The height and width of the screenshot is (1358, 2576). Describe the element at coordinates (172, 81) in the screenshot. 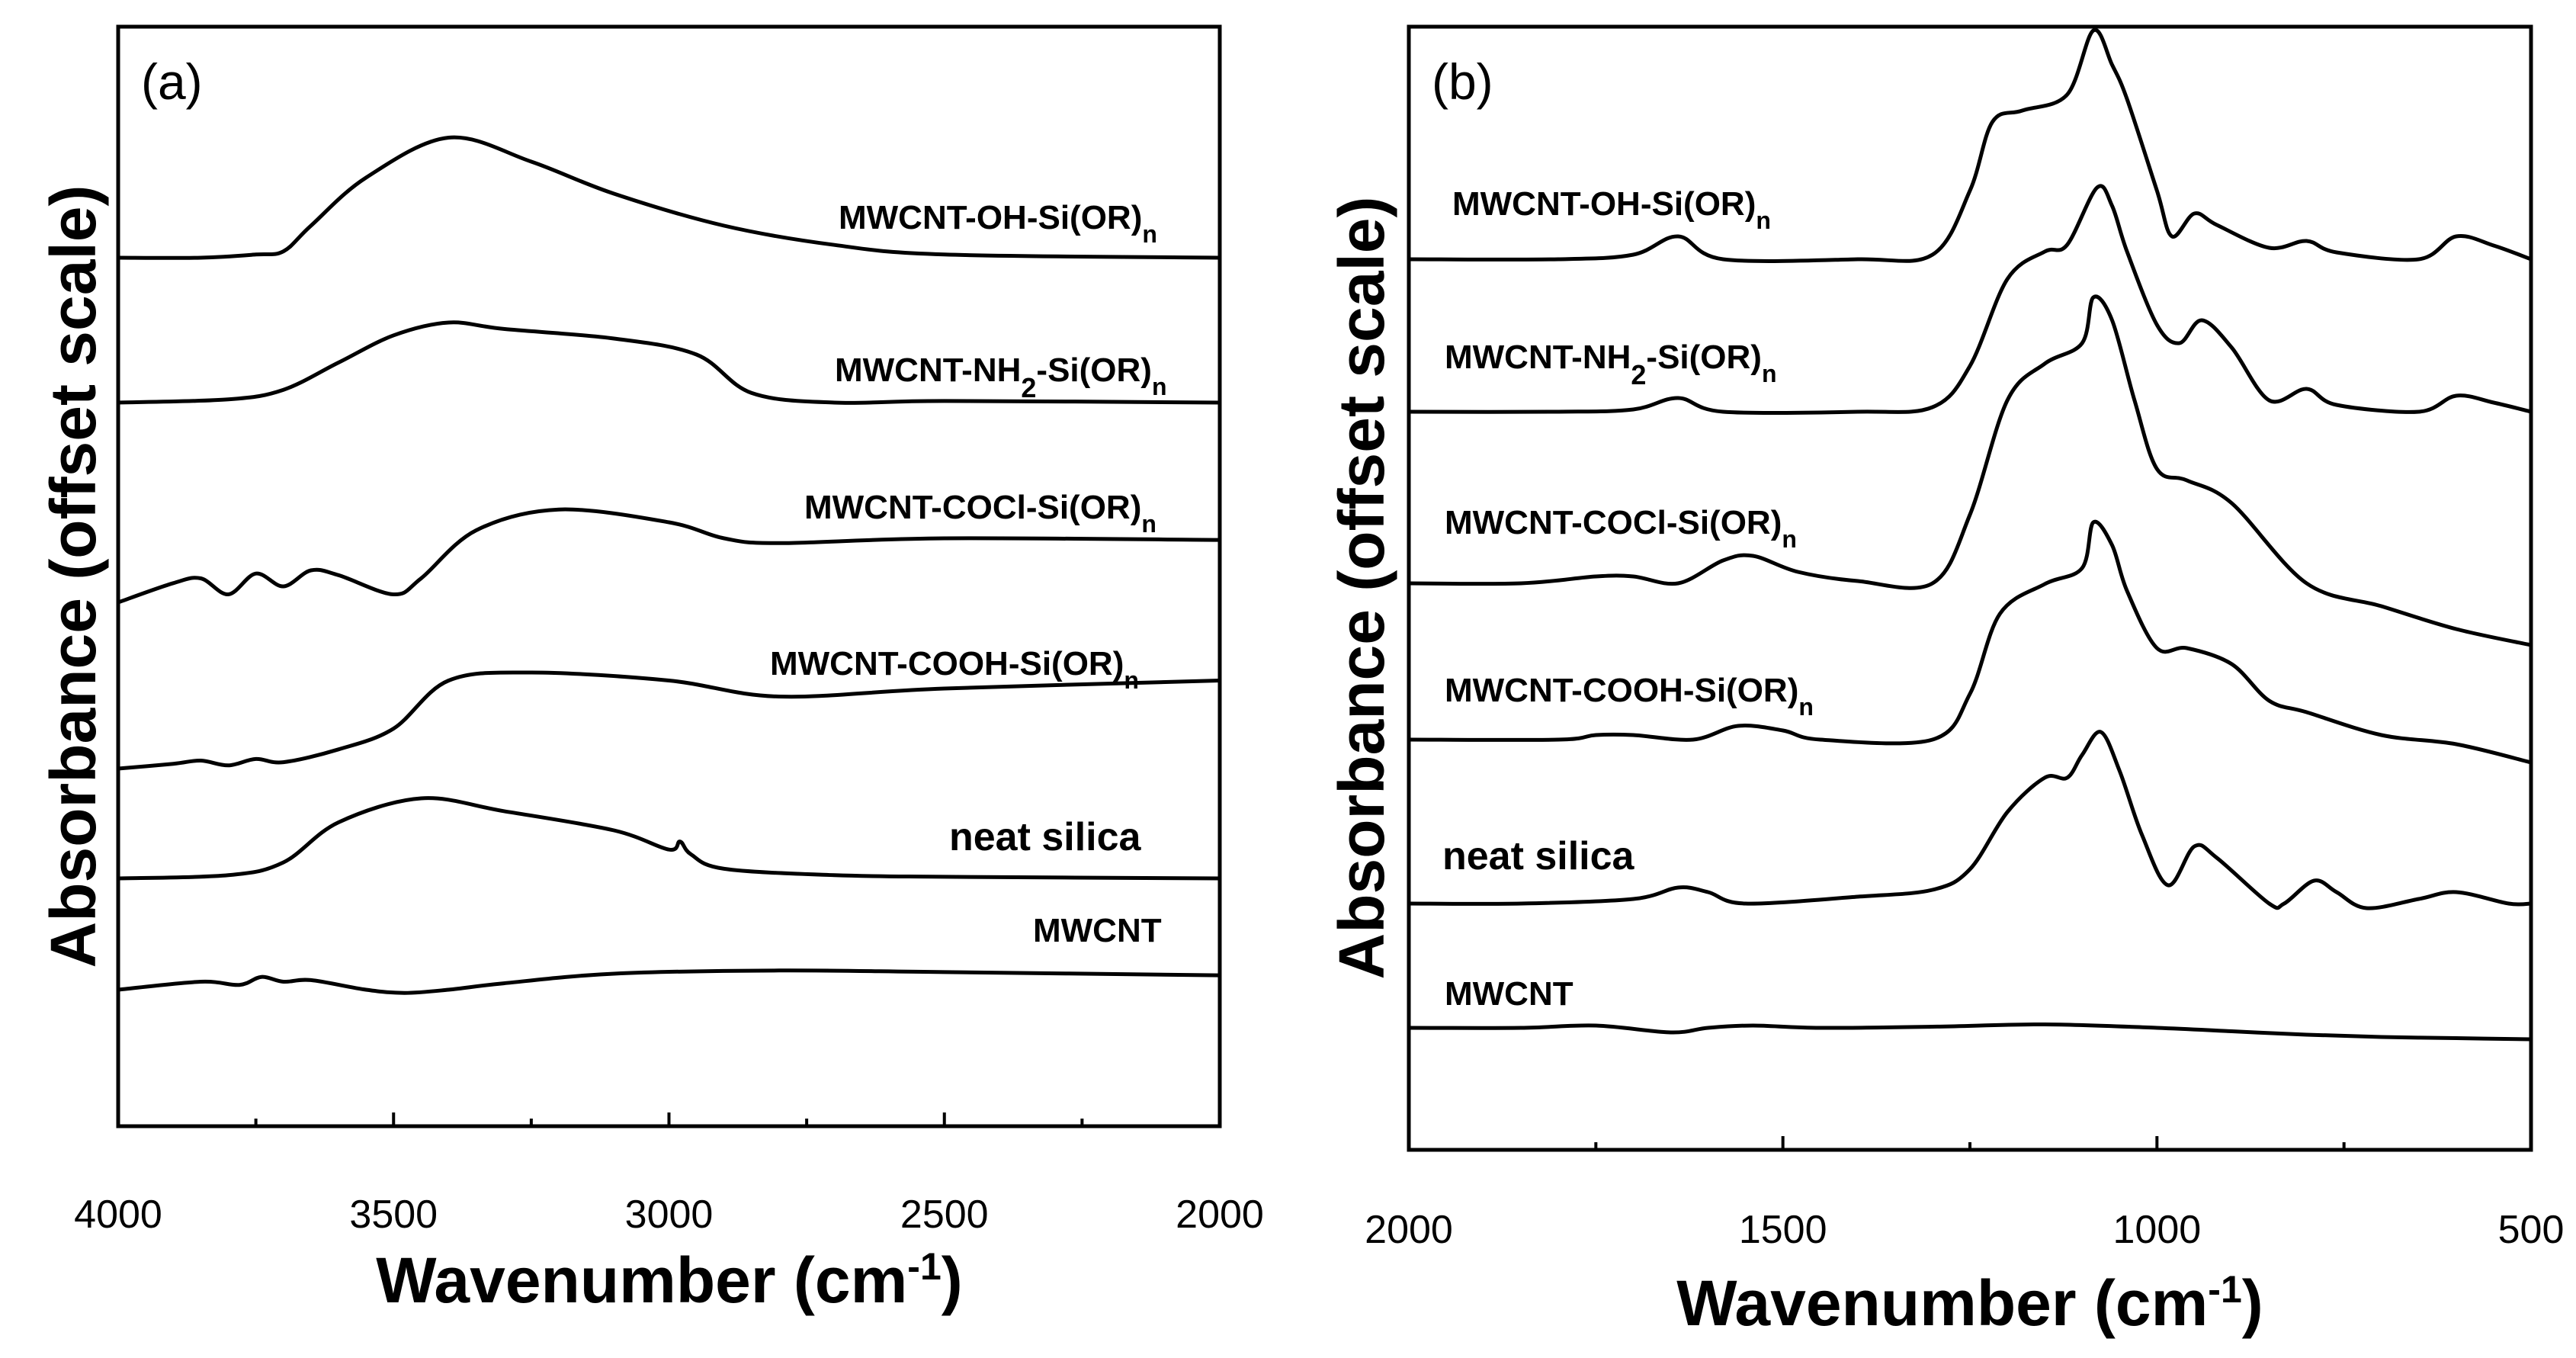

I see `panel-a-label: (a)` at that location.